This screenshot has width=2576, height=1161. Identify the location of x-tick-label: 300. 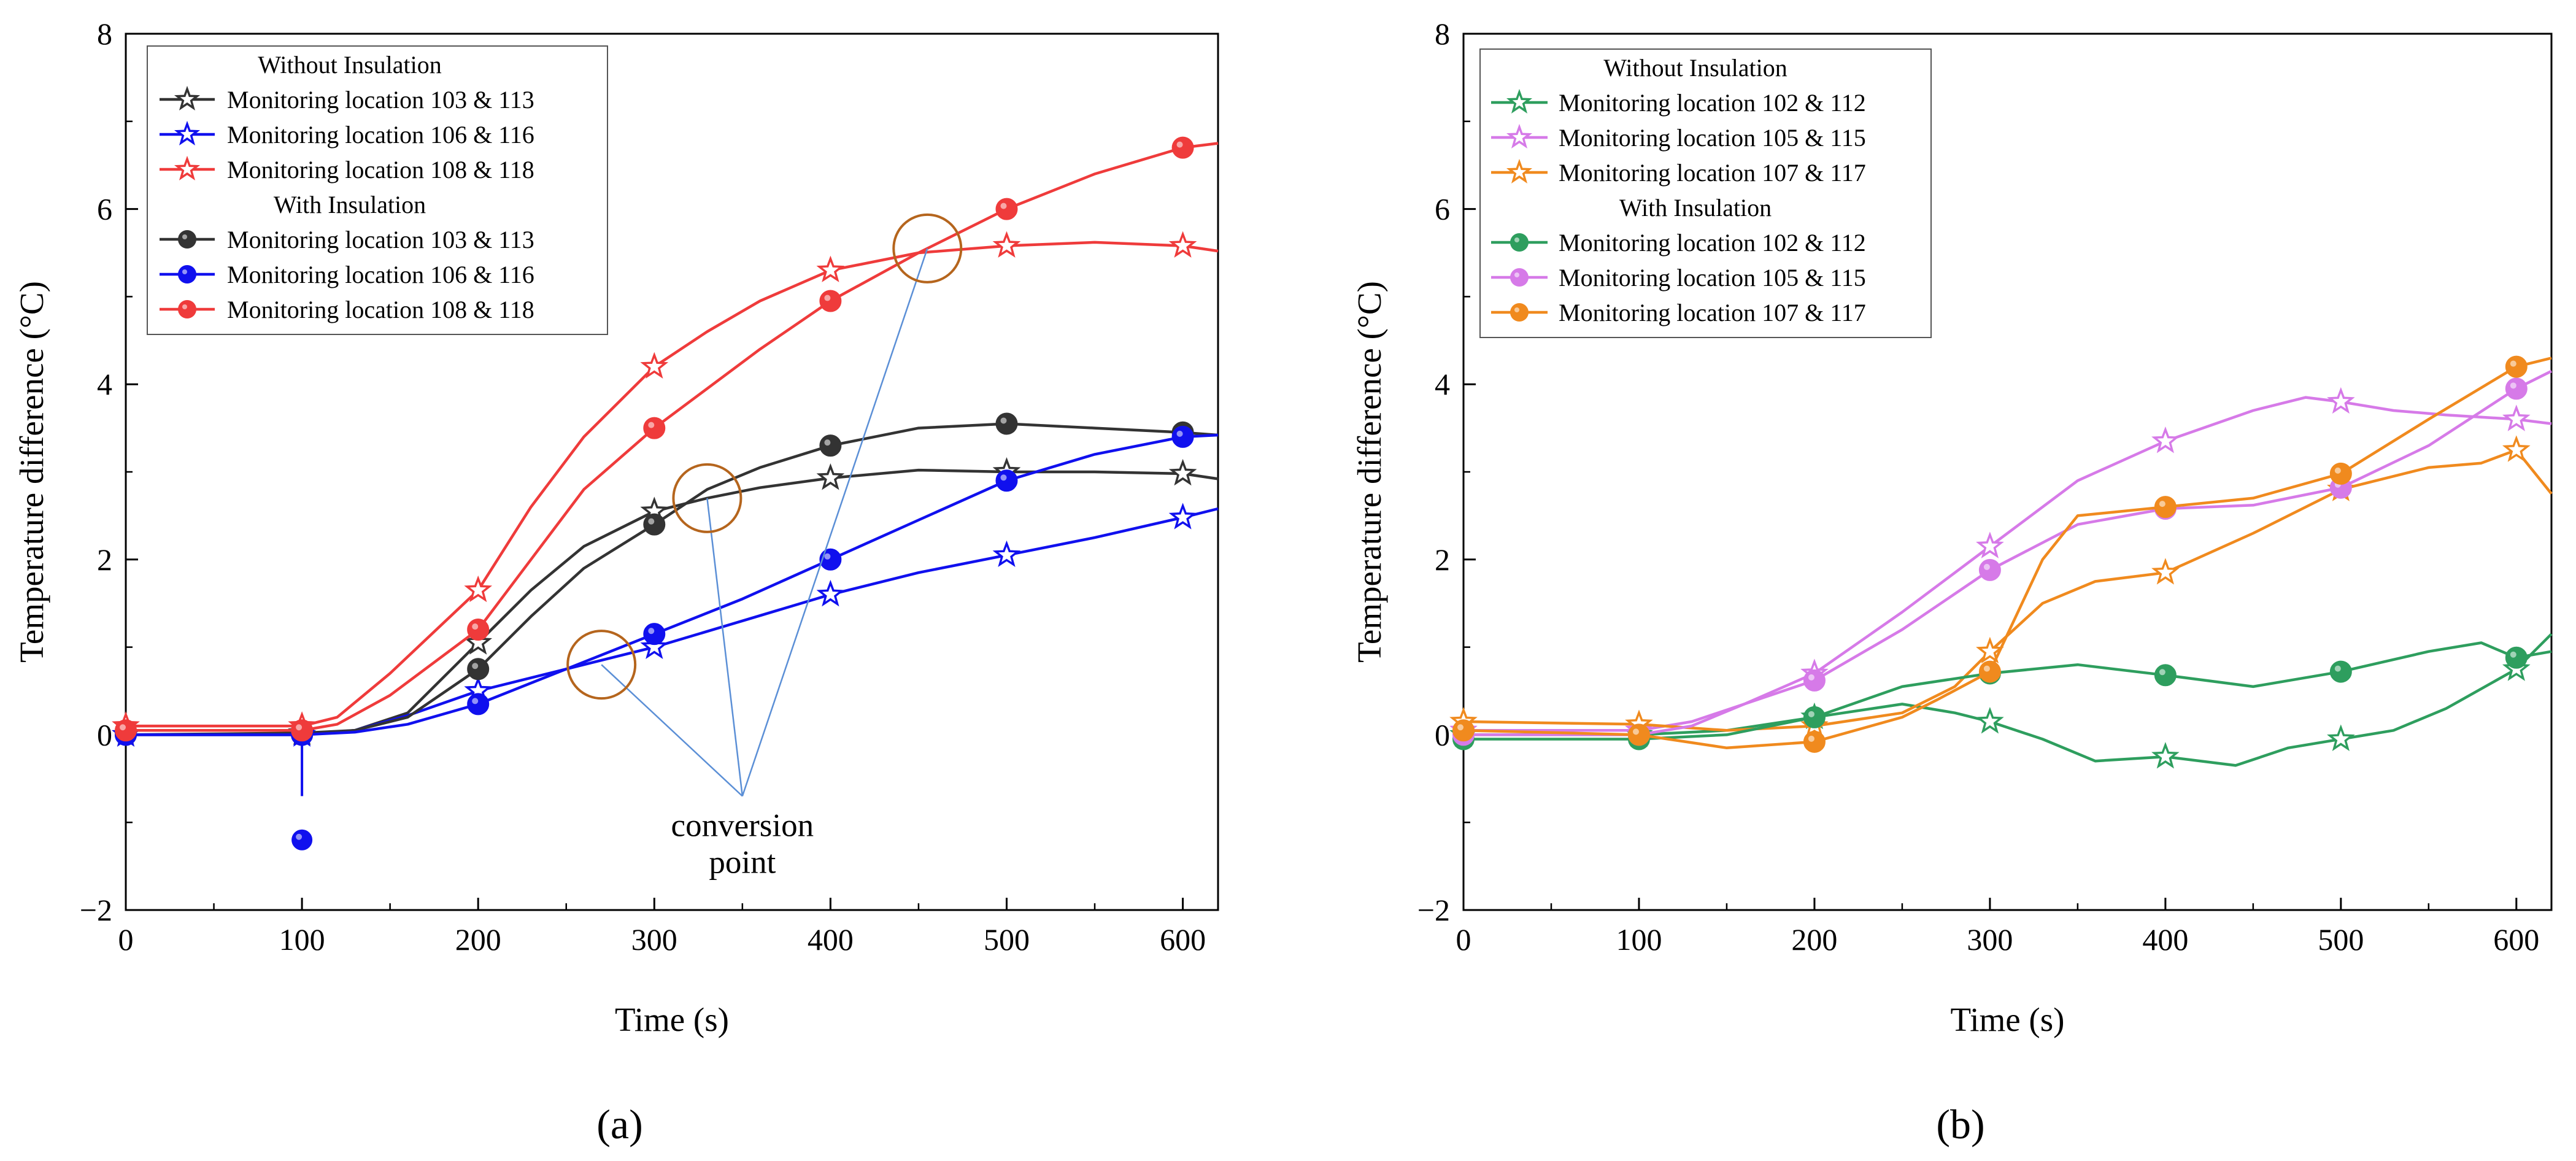
(1990, 939).